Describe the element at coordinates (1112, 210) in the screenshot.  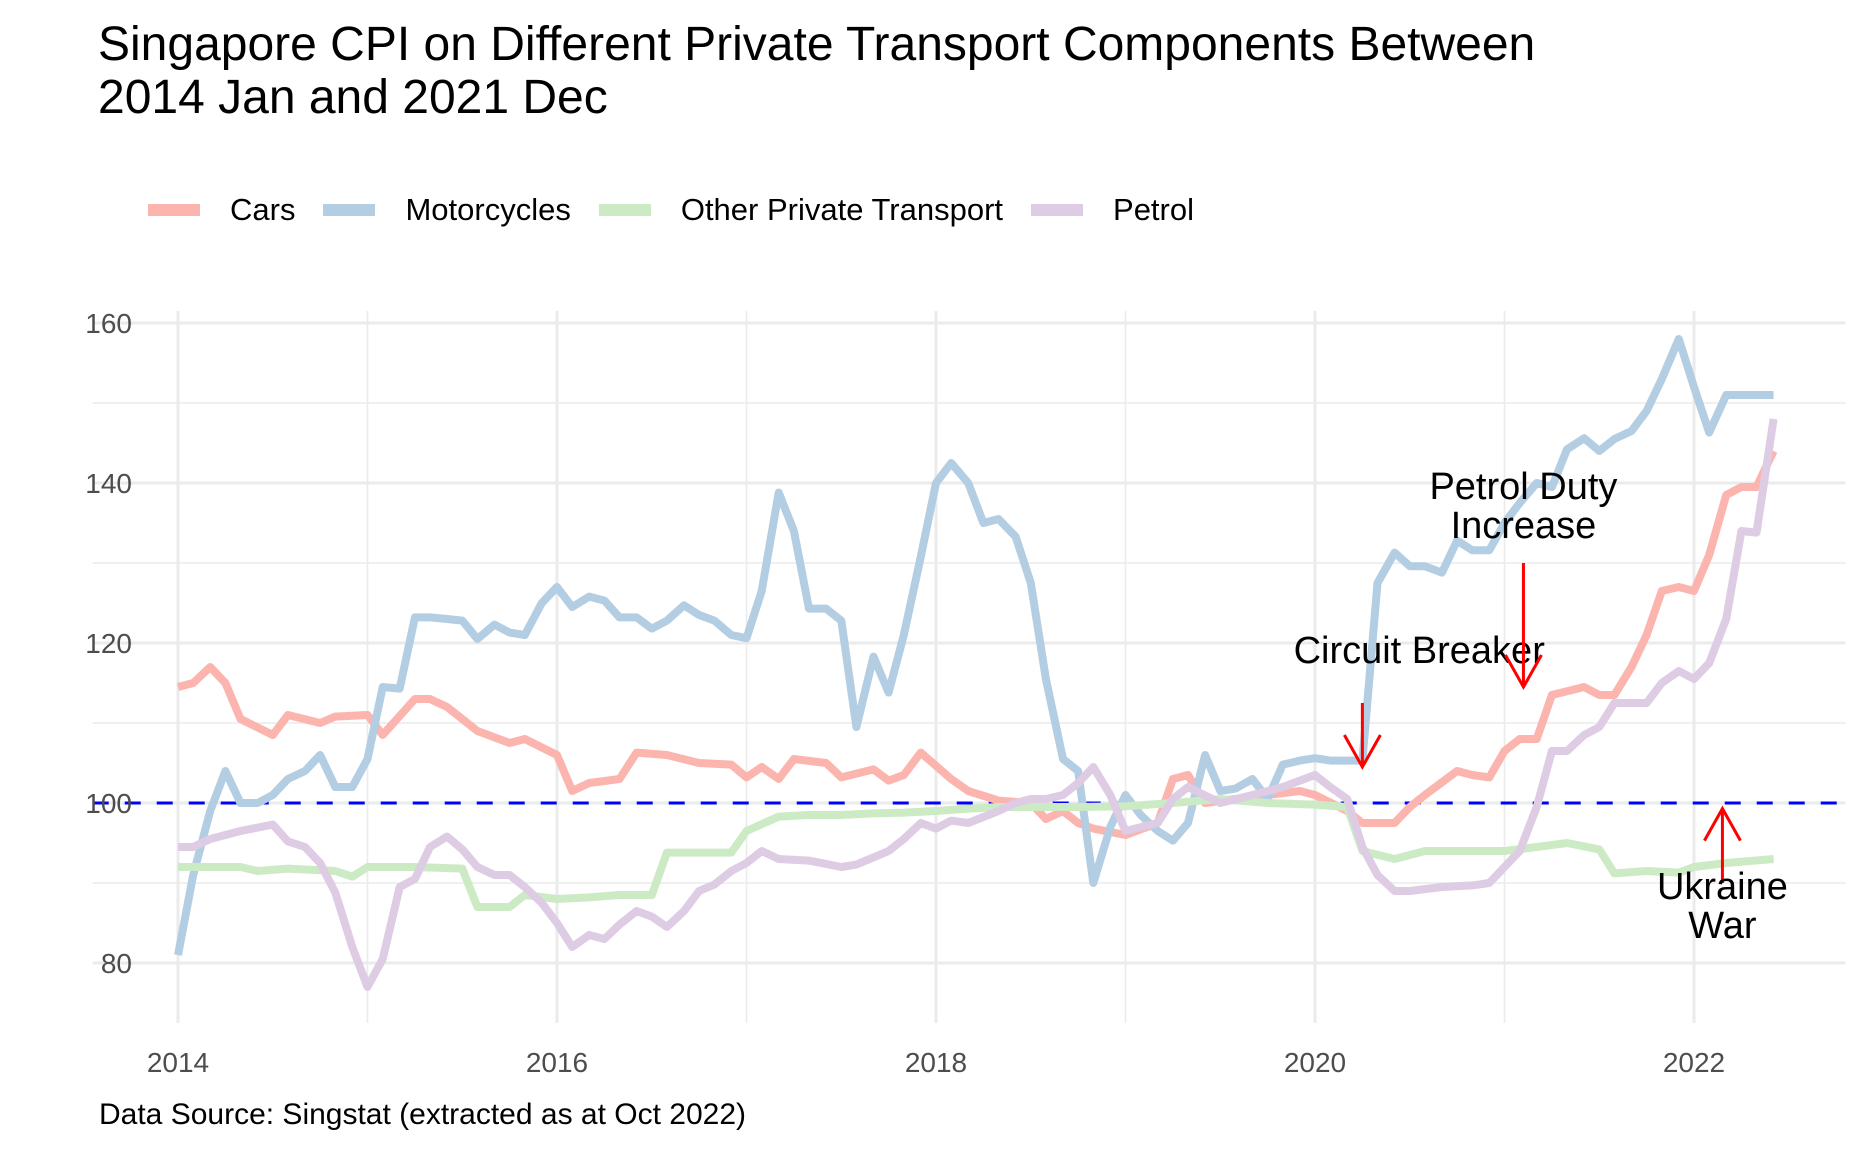
I see `legend-item-petrol: Petrol` at that location.